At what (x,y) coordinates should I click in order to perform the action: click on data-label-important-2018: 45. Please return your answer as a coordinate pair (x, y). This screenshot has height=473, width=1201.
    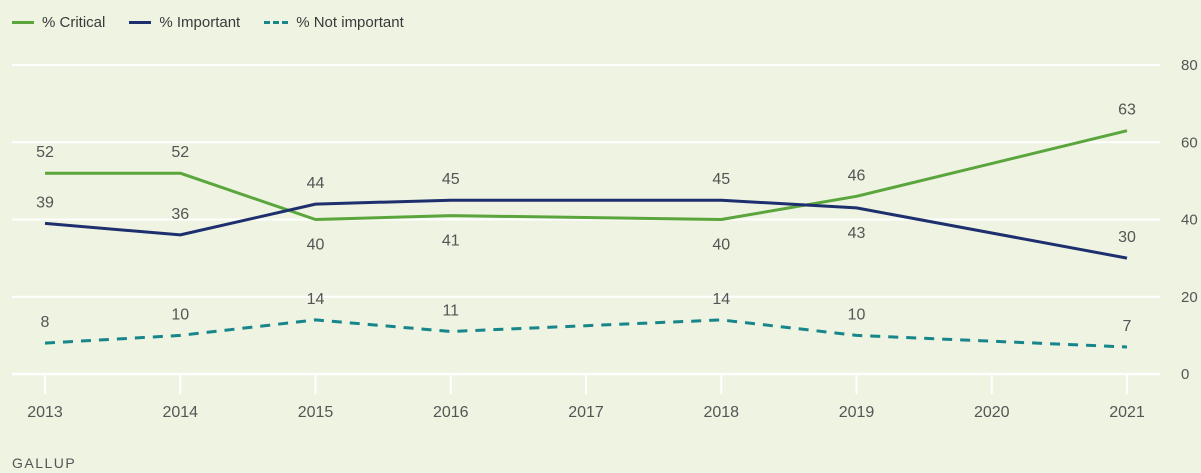
    Looking at the image, I should click on (721, 179).